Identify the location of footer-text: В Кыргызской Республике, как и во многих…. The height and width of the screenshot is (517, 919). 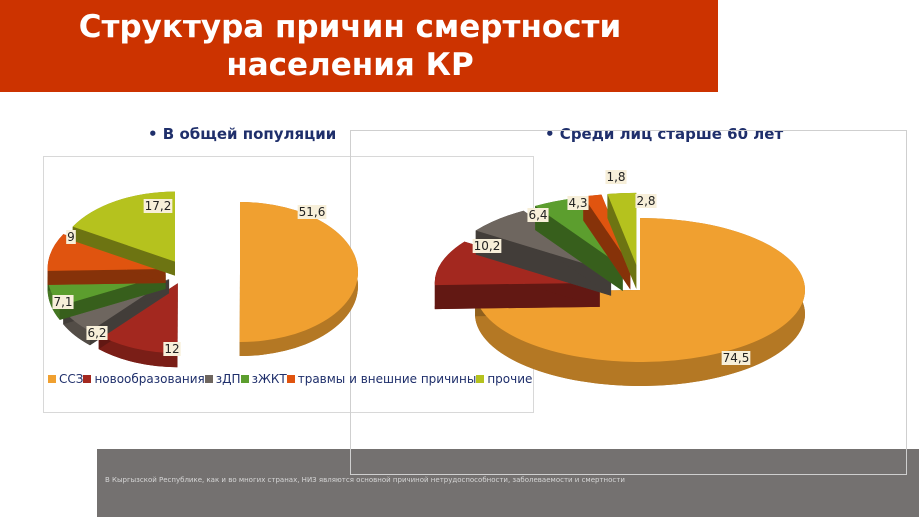
(365, 480).